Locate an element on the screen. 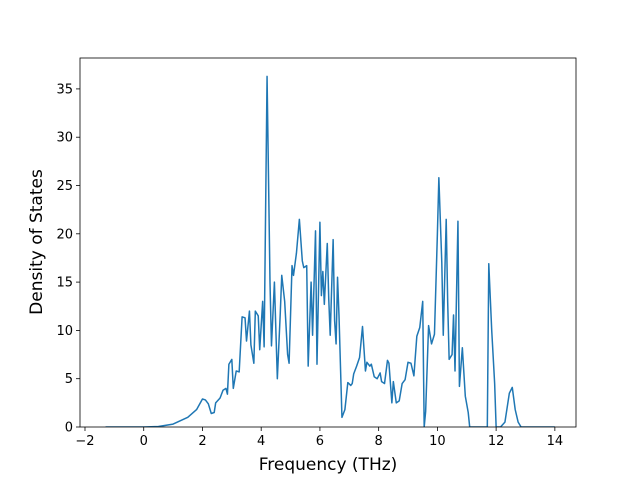 Image resolution: width=640 pixels, height=480 pixels. y-tick-label: 15 is located at coordinates (64, 283).